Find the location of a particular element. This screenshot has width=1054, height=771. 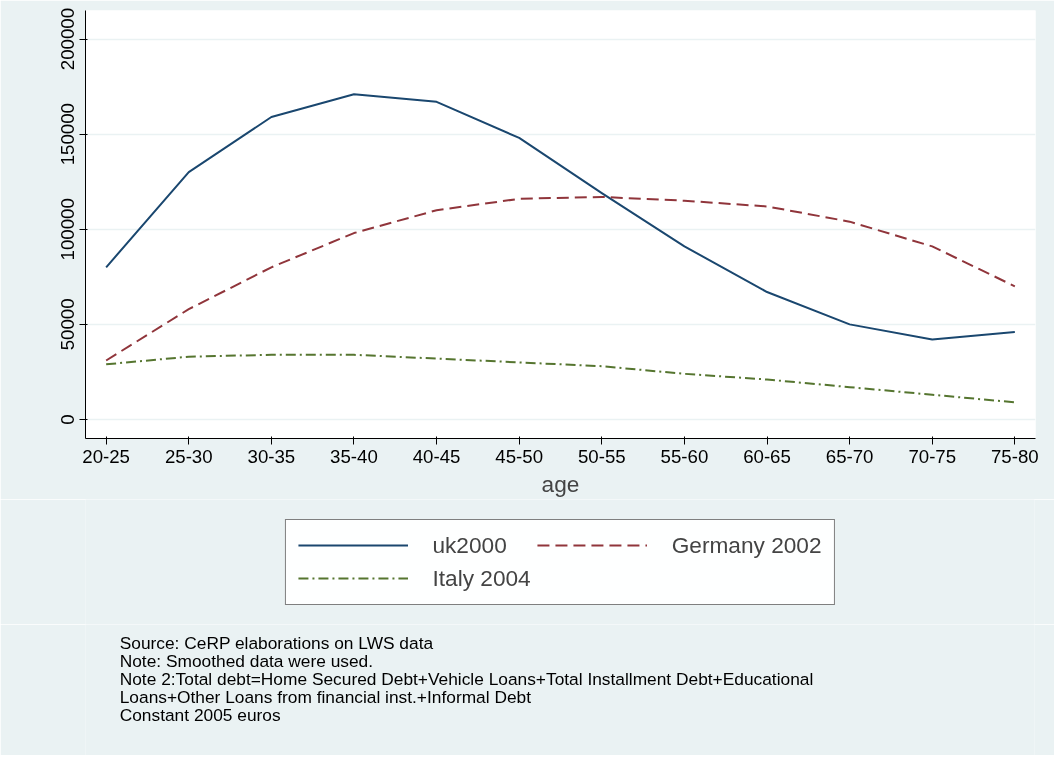

y-tick-label: 100000 is located at coordinates (68, 229).